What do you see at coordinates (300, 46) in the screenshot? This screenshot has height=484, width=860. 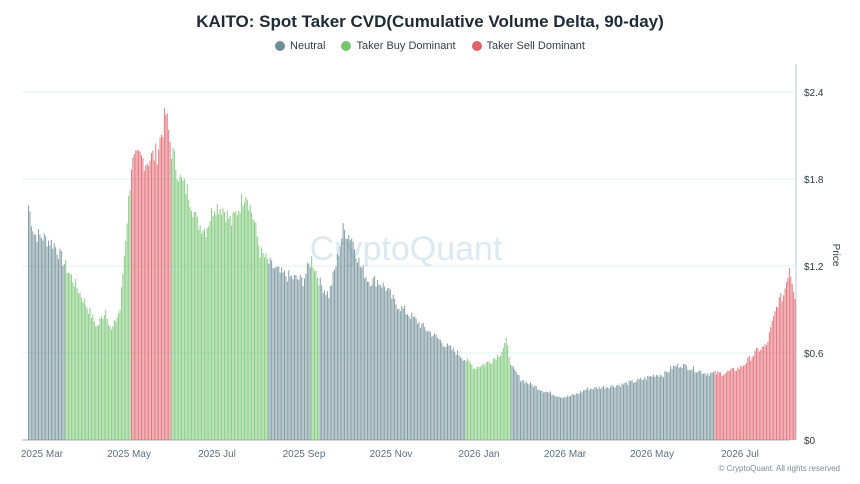 I see `legend-item-neutral: Neutral` at bounding box center [300, 46].